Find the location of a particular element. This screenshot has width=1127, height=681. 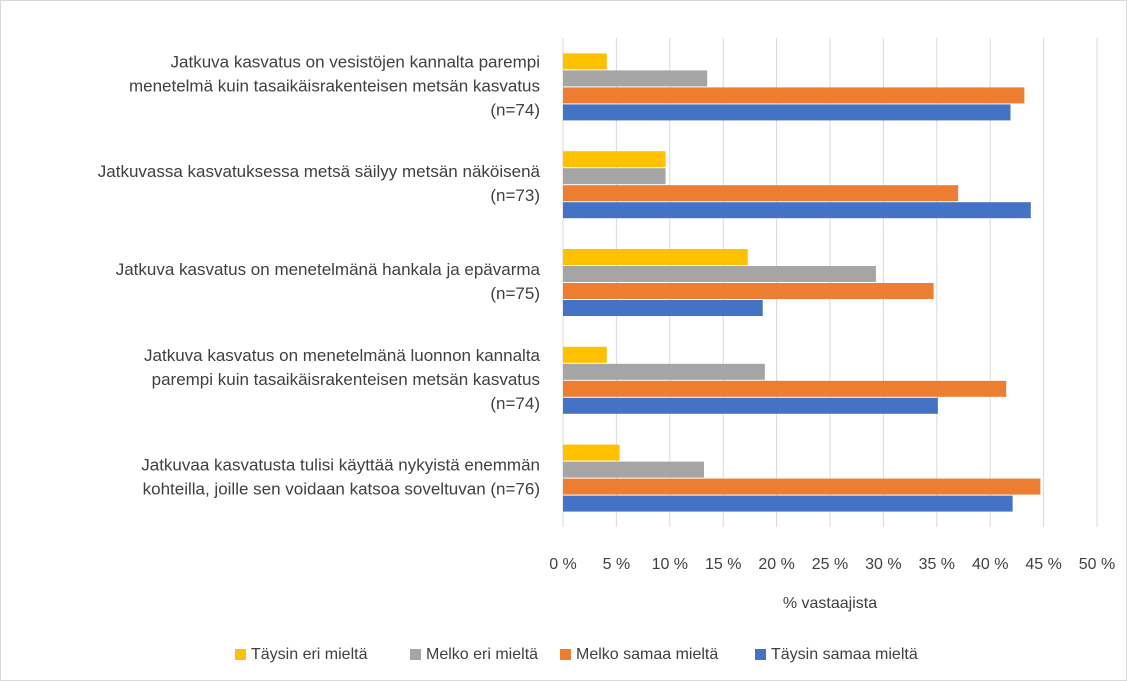

legend-label: Melko eri mieltä is located at coordinates (482, 654).